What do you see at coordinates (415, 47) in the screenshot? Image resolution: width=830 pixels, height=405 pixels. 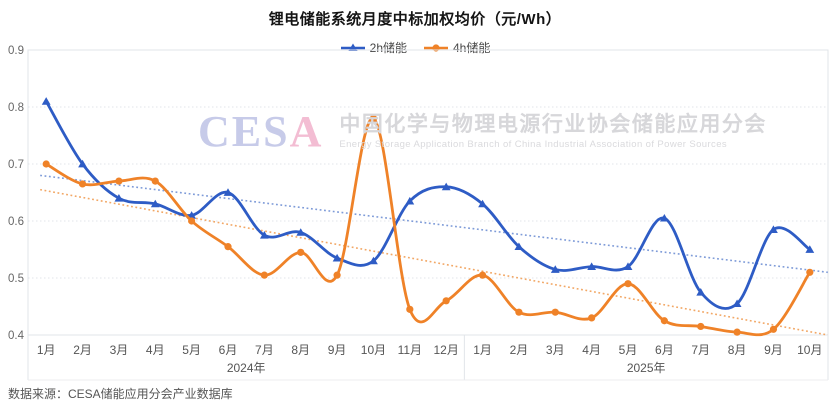 I see `legend: 2h储能 4h储能` at bounding box center [415, 47].